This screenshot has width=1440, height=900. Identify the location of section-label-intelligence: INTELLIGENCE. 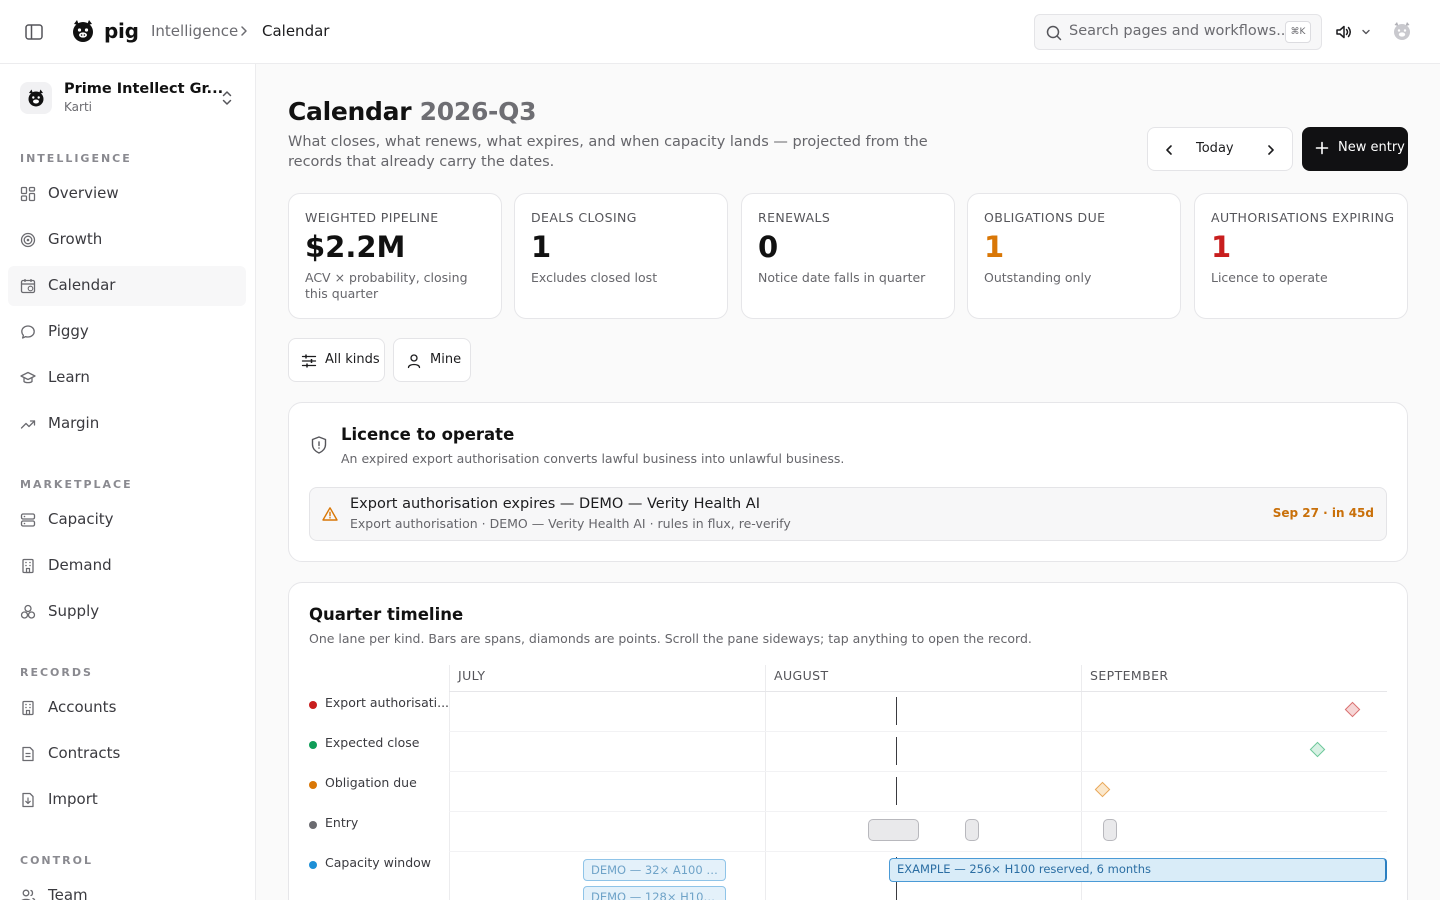
(76, 158).